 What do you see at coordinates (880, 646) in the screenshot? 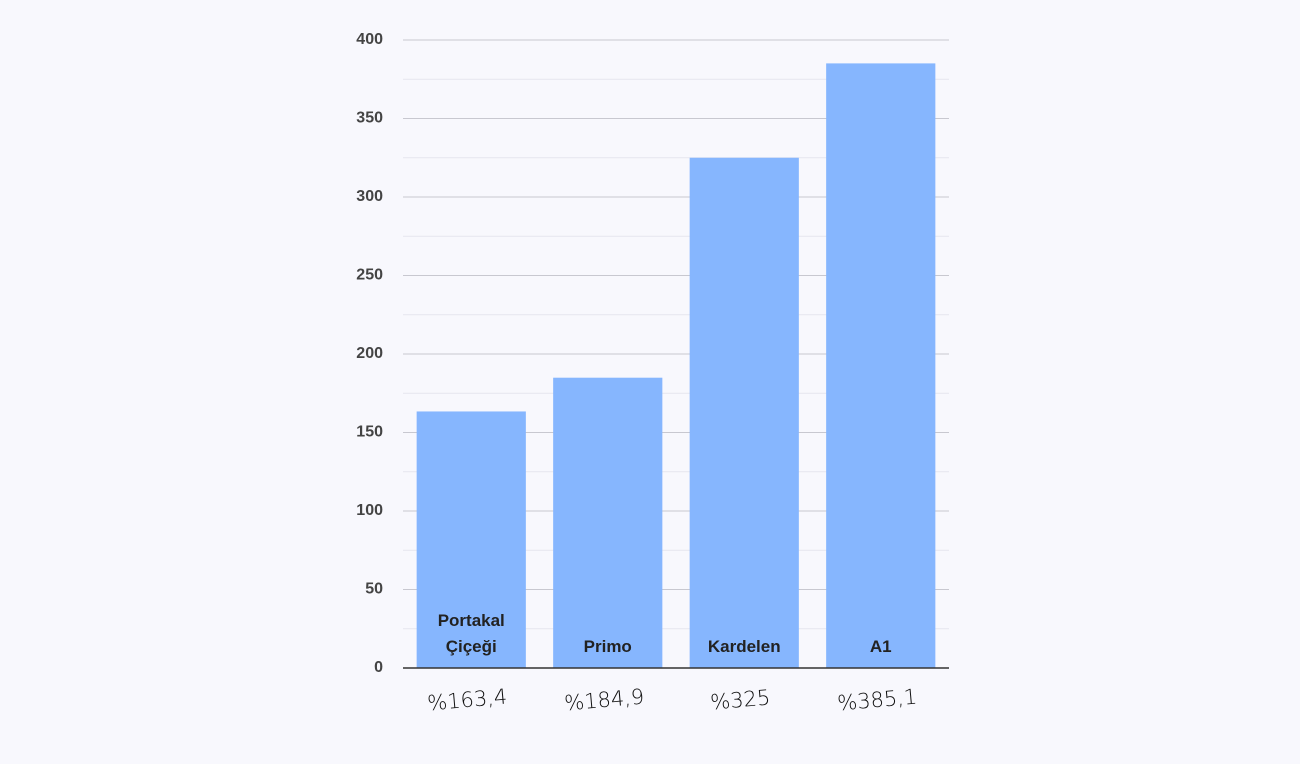
I see `category-label: A1` at bounding box center [880, 646].